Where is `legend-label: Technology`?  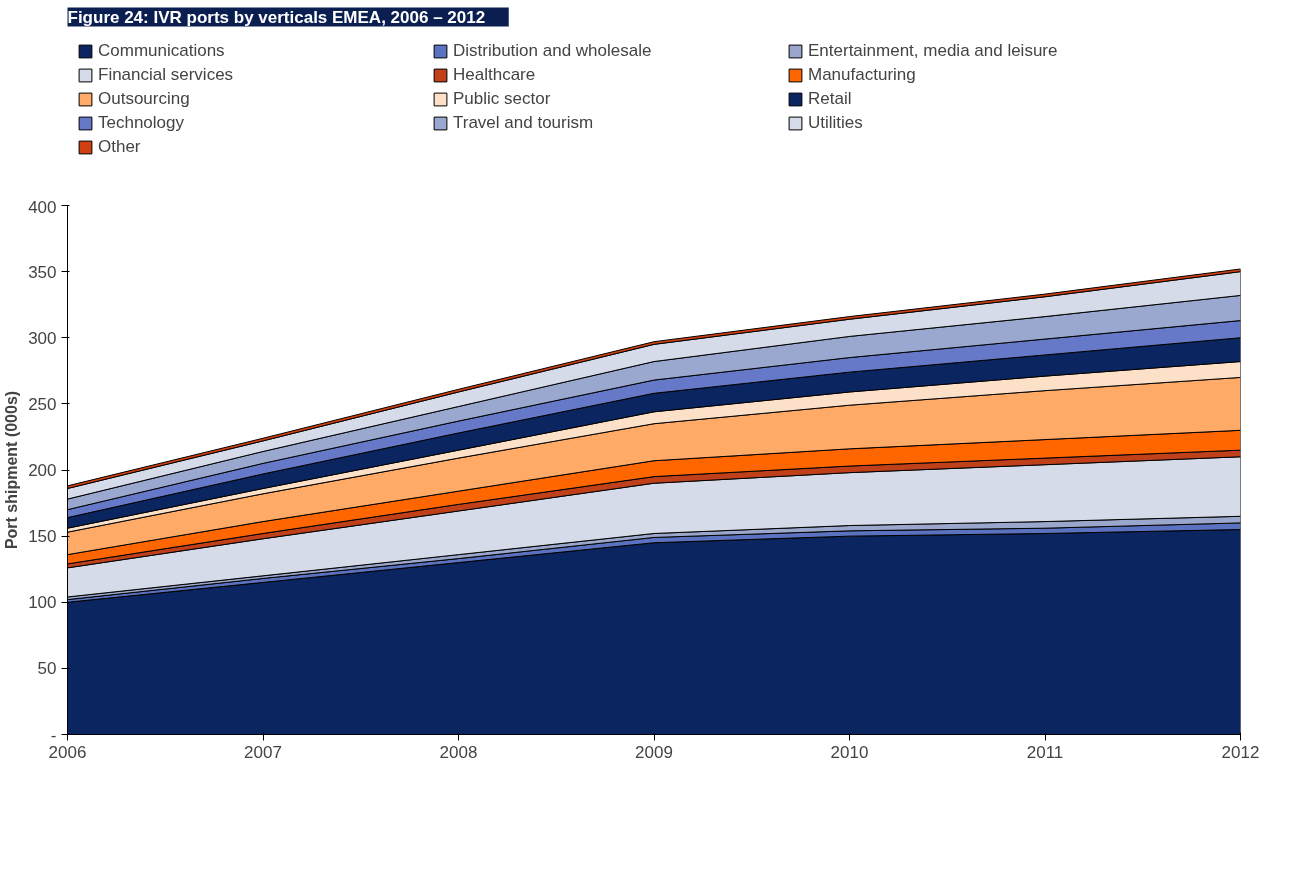
legend-label: Technology is located at coordinates (141, 123).